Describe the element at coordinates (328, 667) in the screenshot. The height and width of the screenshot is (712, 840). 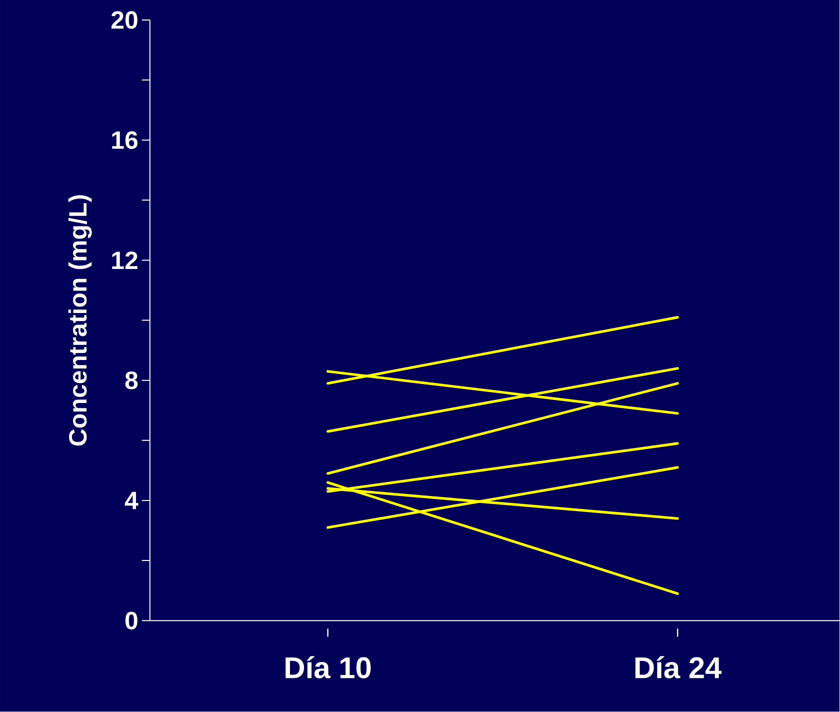
I see `x-tick-label: Día 10` at that location.